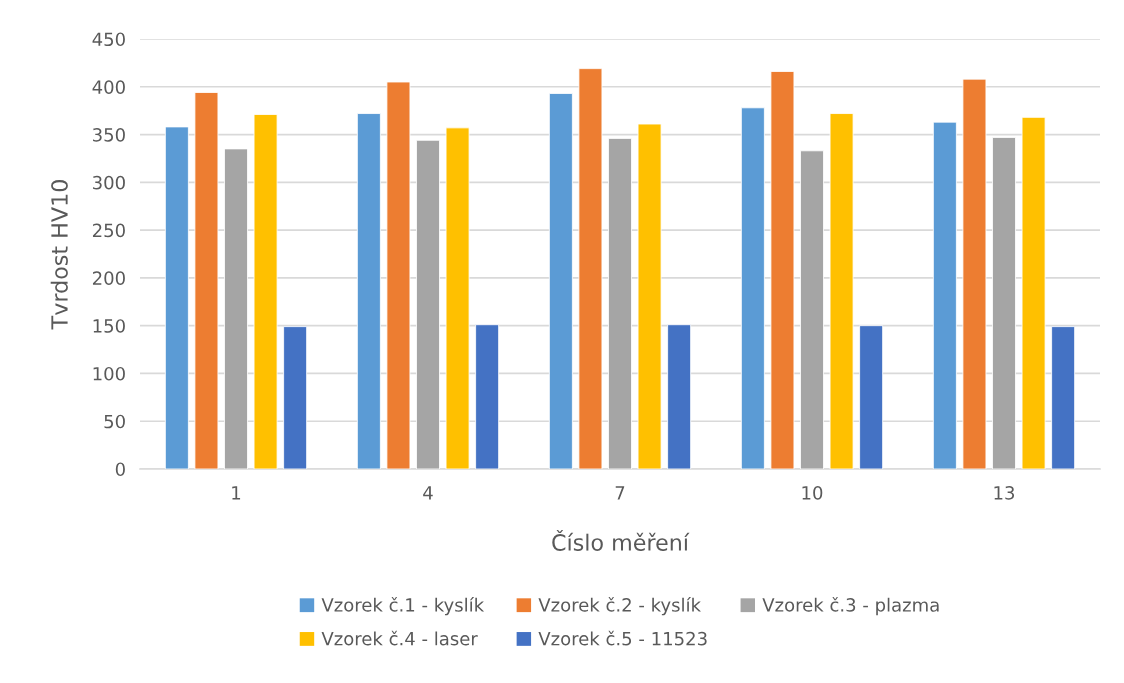  What do you see at coordinates (120, 469) in the screenshot?
I see `y-tick-label: 0` at bounding box center [120, 469].